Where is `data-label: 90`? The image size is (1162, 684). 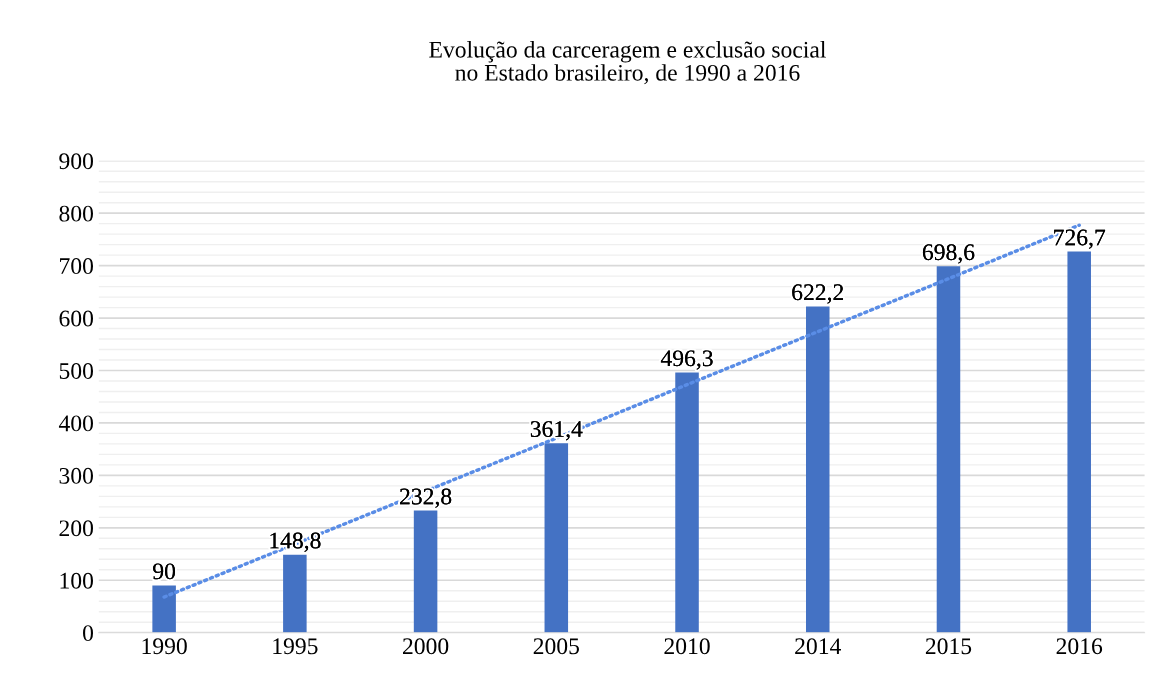 data-label: 90 is located at coordinates (164, 571).